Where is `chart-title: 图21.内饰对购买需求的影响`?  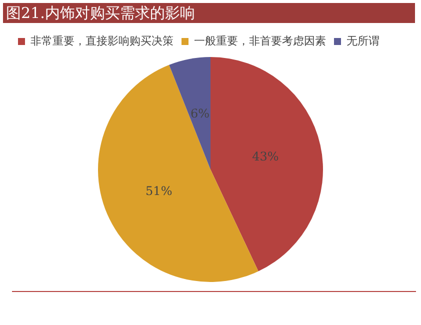 chart-title: 图21.内饰对购买需求的影响 is located at coordinates (209, 13).